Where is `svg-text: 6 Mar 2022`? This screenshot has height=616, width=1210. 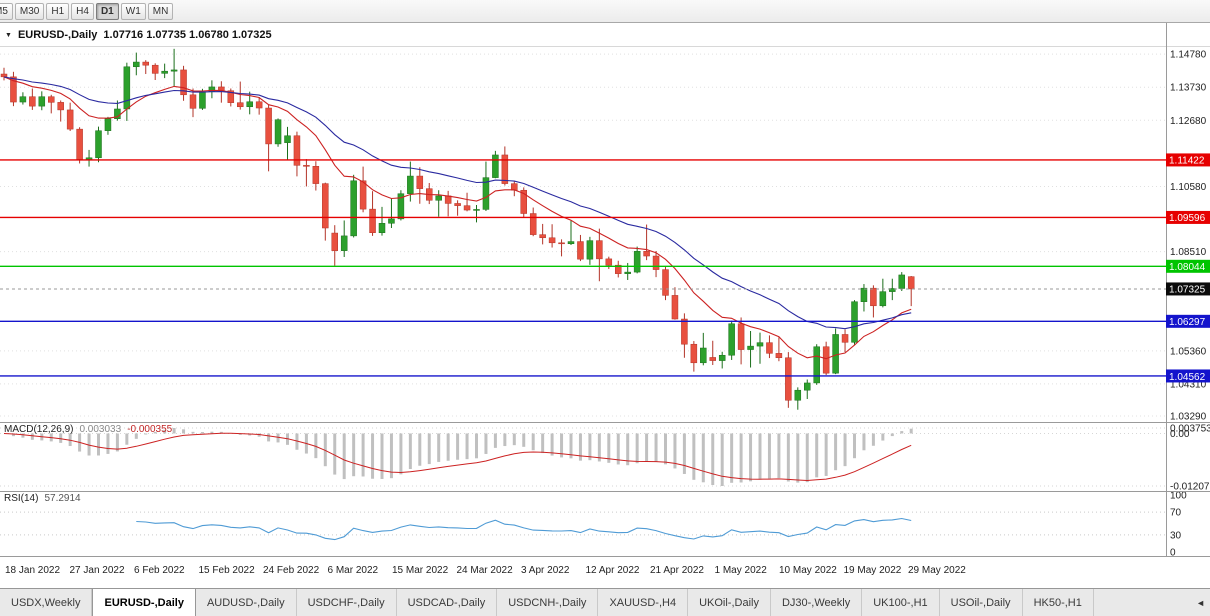 svg-text: 6 Mar 2022 is located at coordinates (353, 570).